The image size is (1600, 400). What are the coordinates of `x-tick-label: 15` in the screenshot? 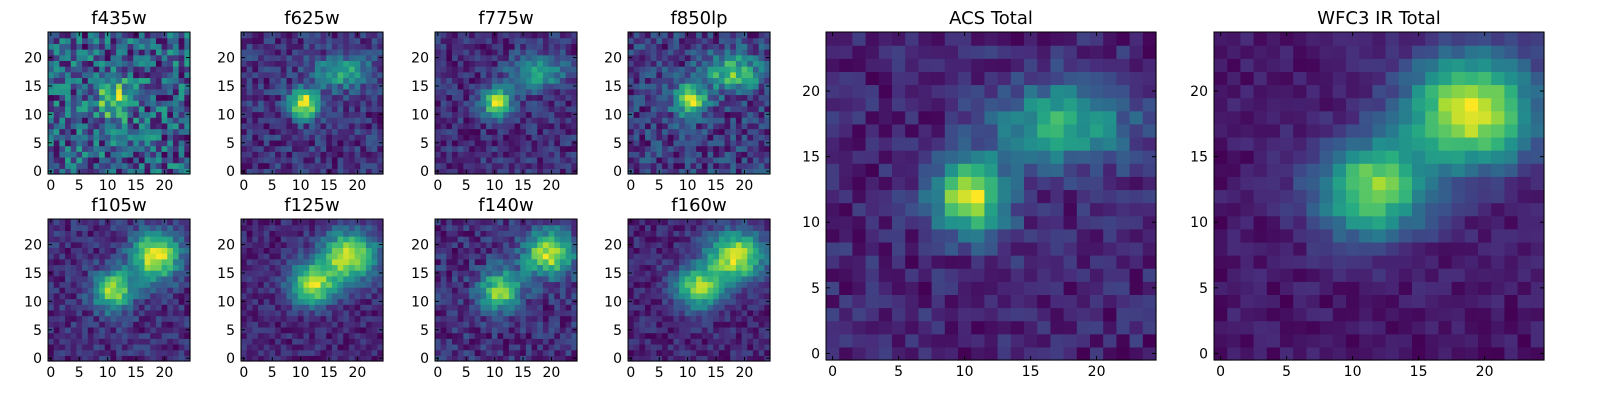 It's located at (523, 186).